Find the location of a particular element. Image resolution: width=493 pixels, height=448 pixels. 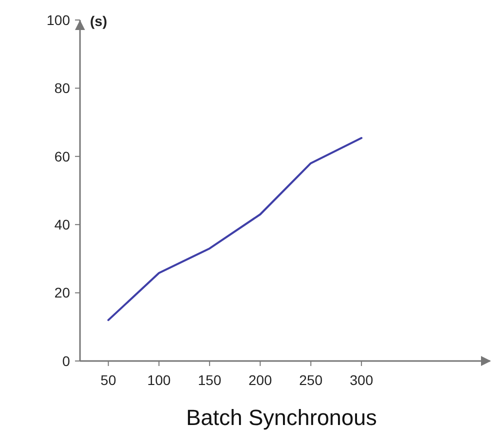

x-axis-title: Batch Synchronous is located at coordinates (281, 417).